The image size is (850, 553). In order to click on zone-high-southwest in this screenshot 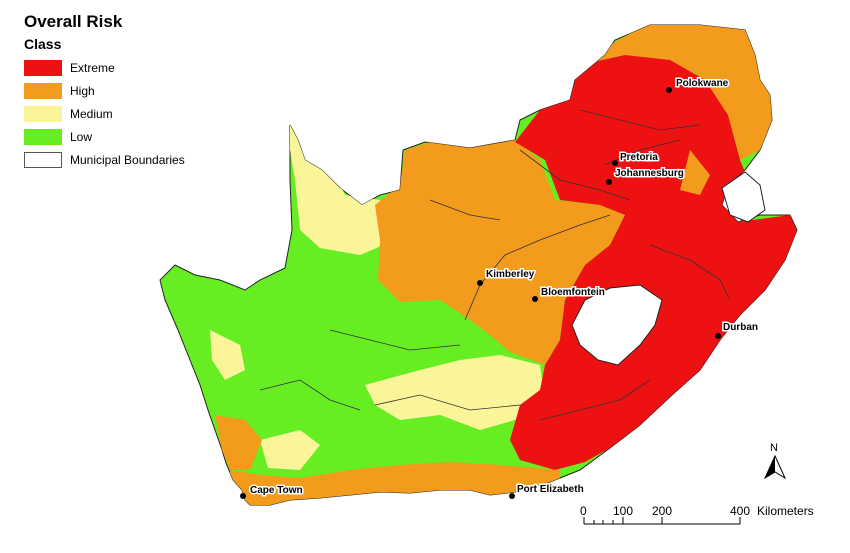, I will do `click(238, 442)`.